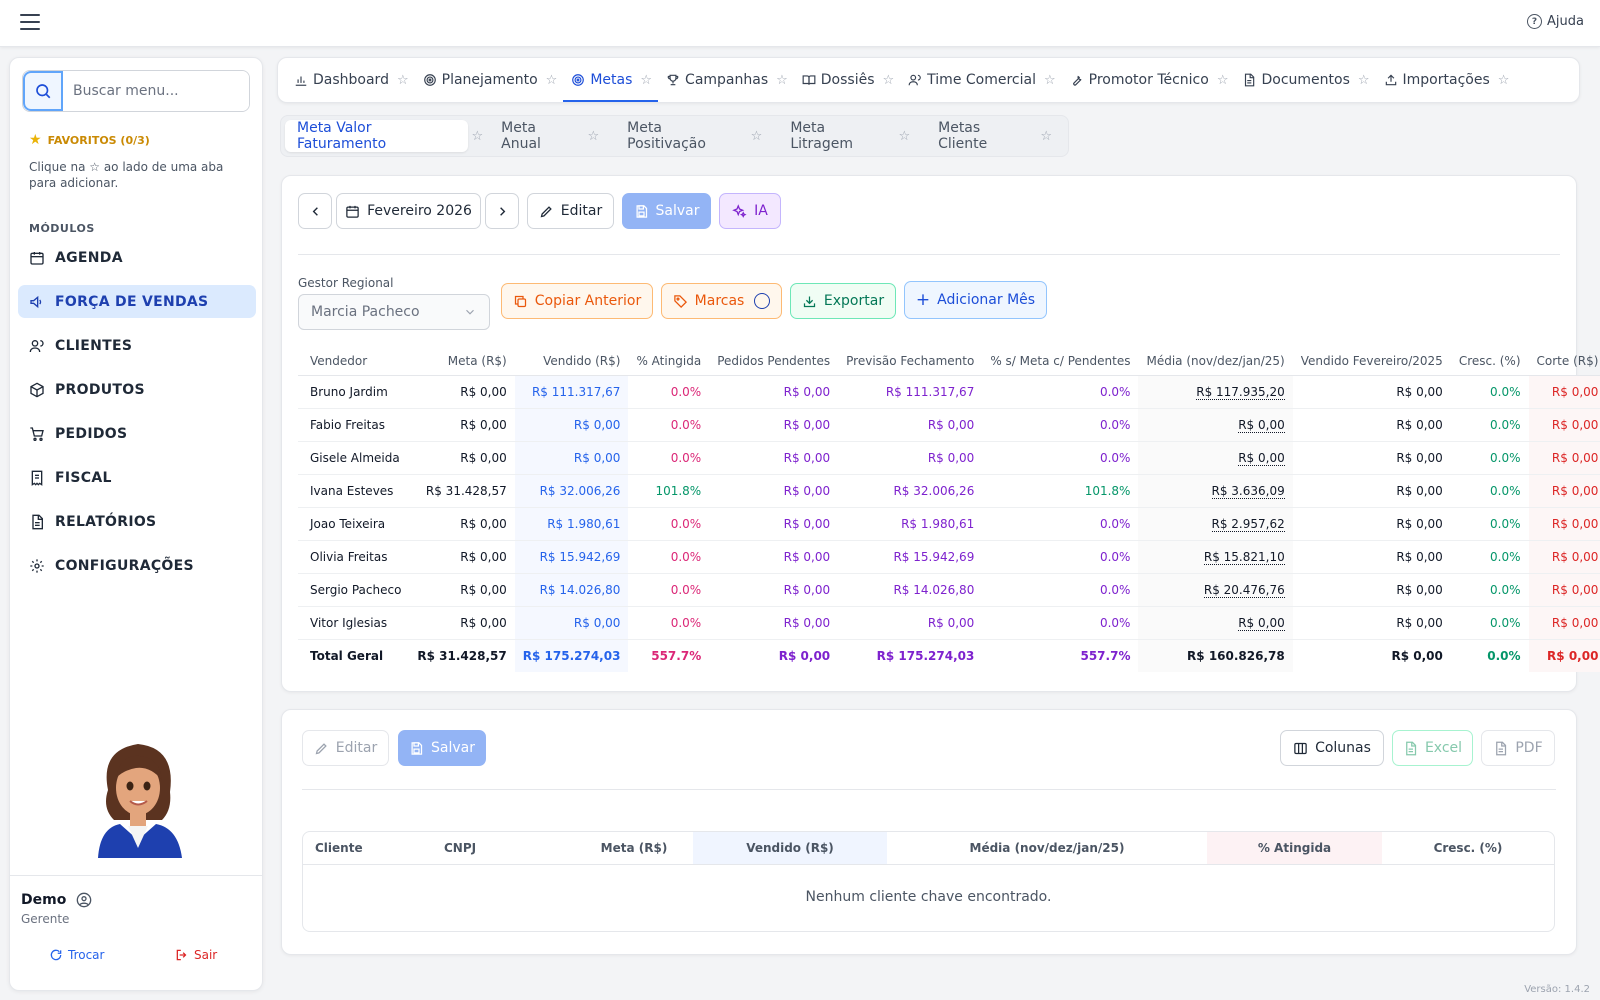  I want to click on tab-planejamento: Planejamento ☆, so click(490, 80).